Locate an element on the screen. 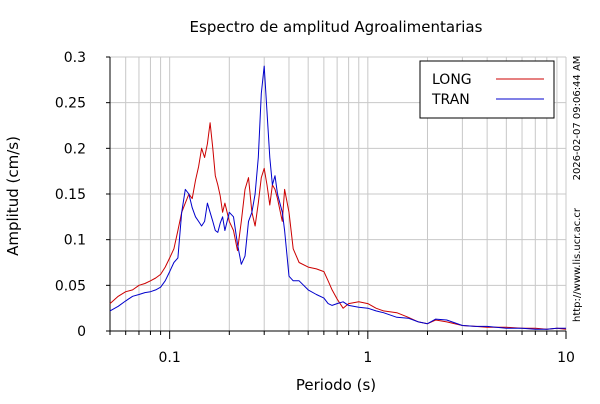  y-tick-label: 0.2 is located at coordinates (75, 149).